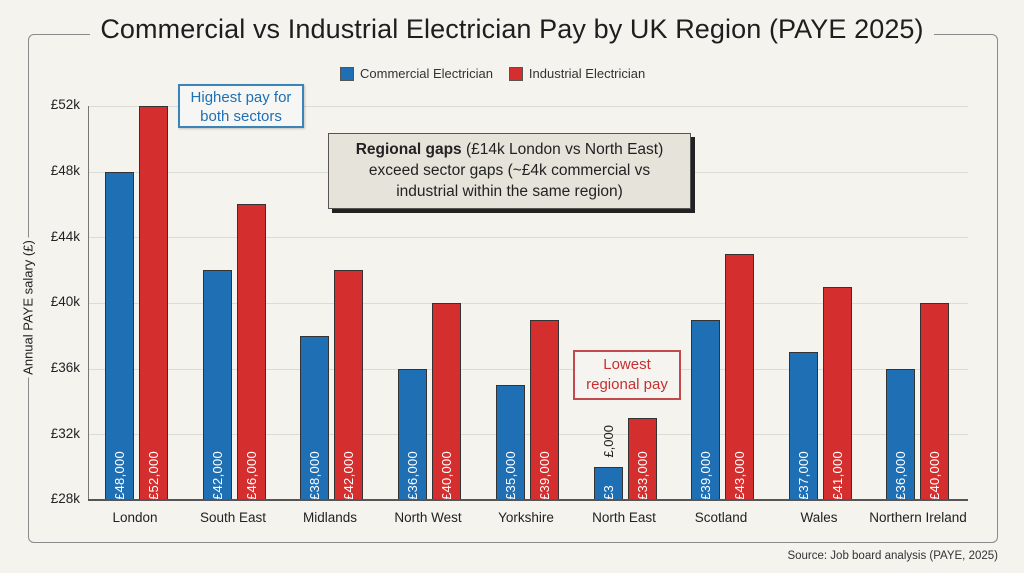 The height and width of the screenshot is (573, 1024). I want to click on legend-swatch-commercial, so click(347, 73).